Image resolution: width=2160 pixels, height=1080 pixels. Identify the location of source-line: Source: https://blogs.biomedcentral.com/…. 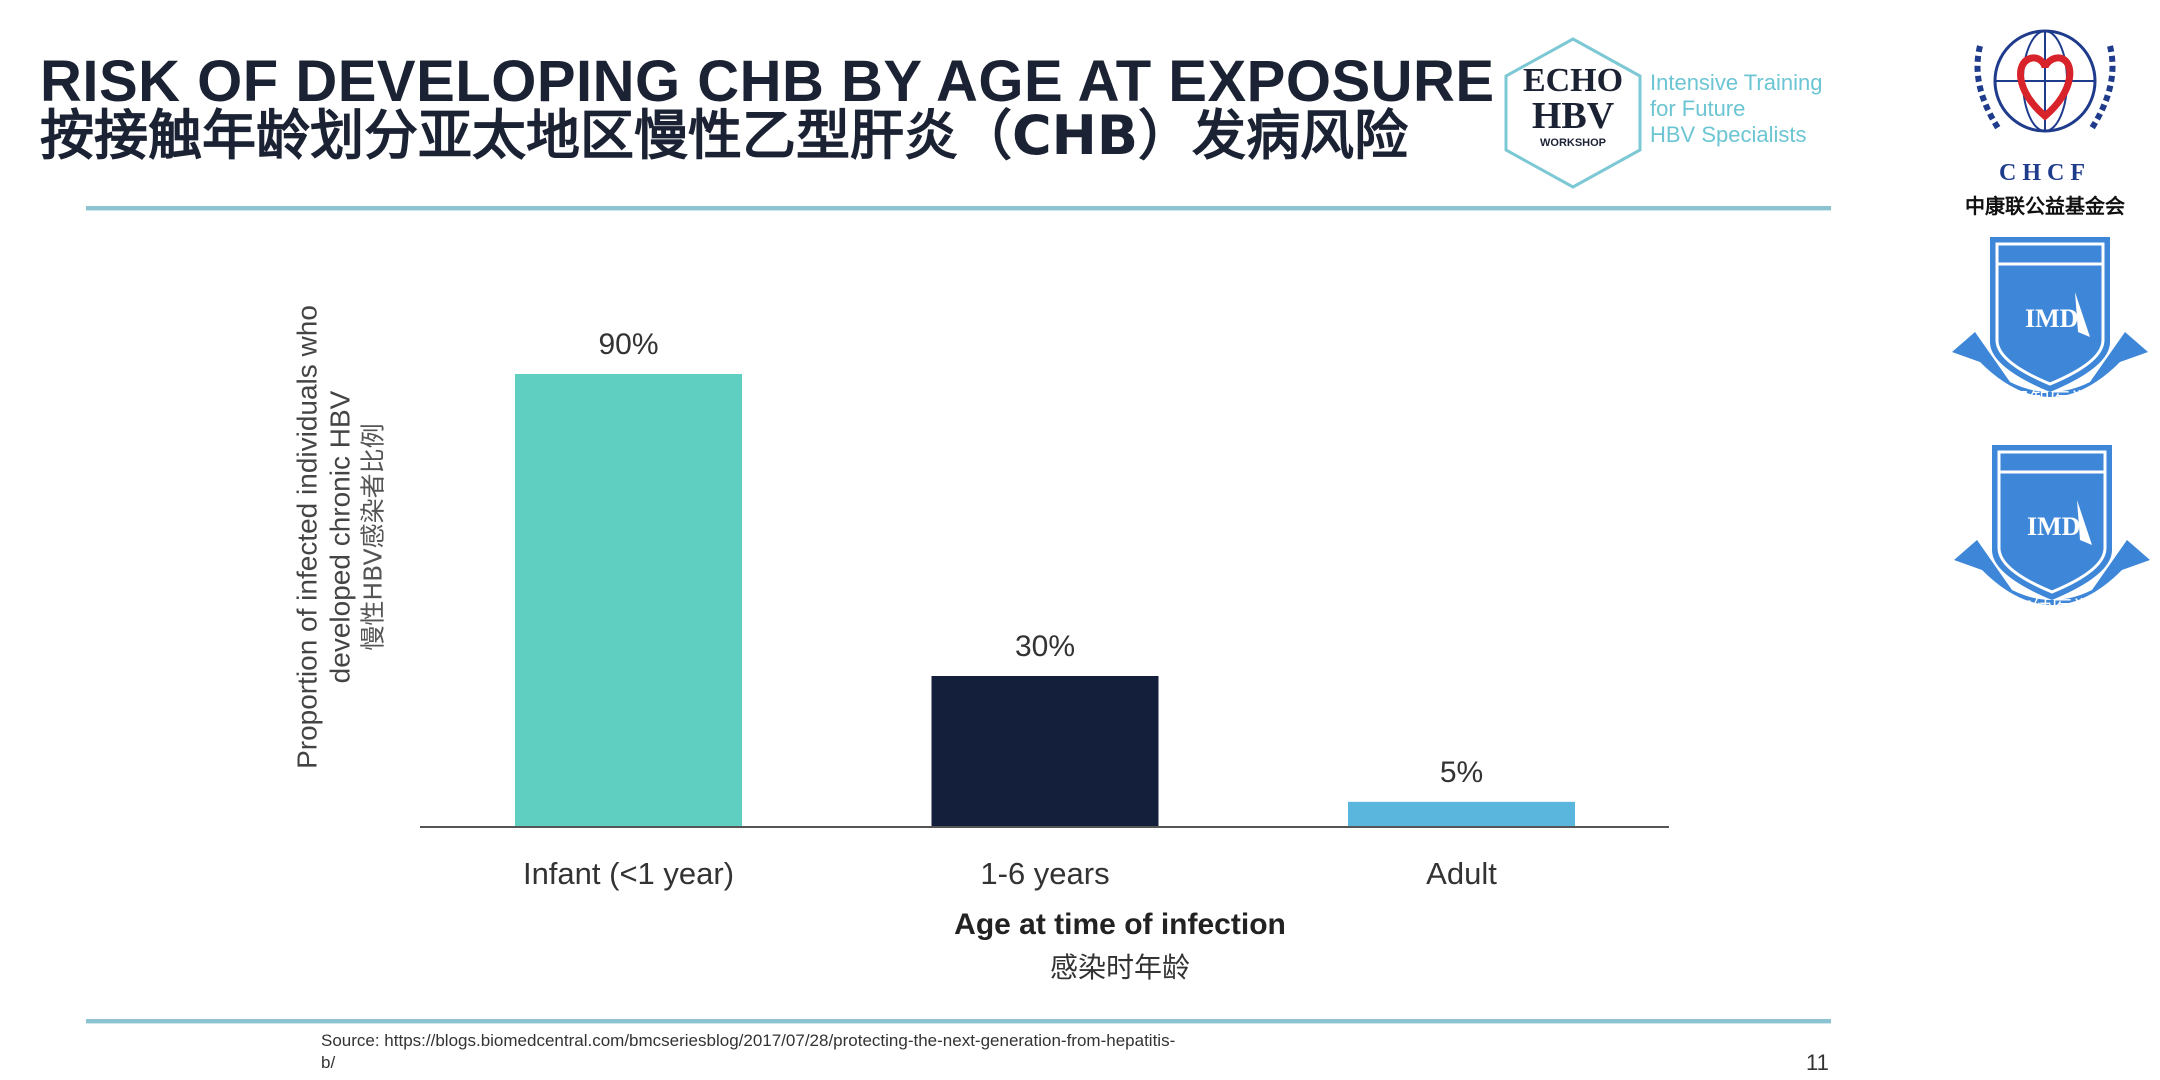
(748, 1040).